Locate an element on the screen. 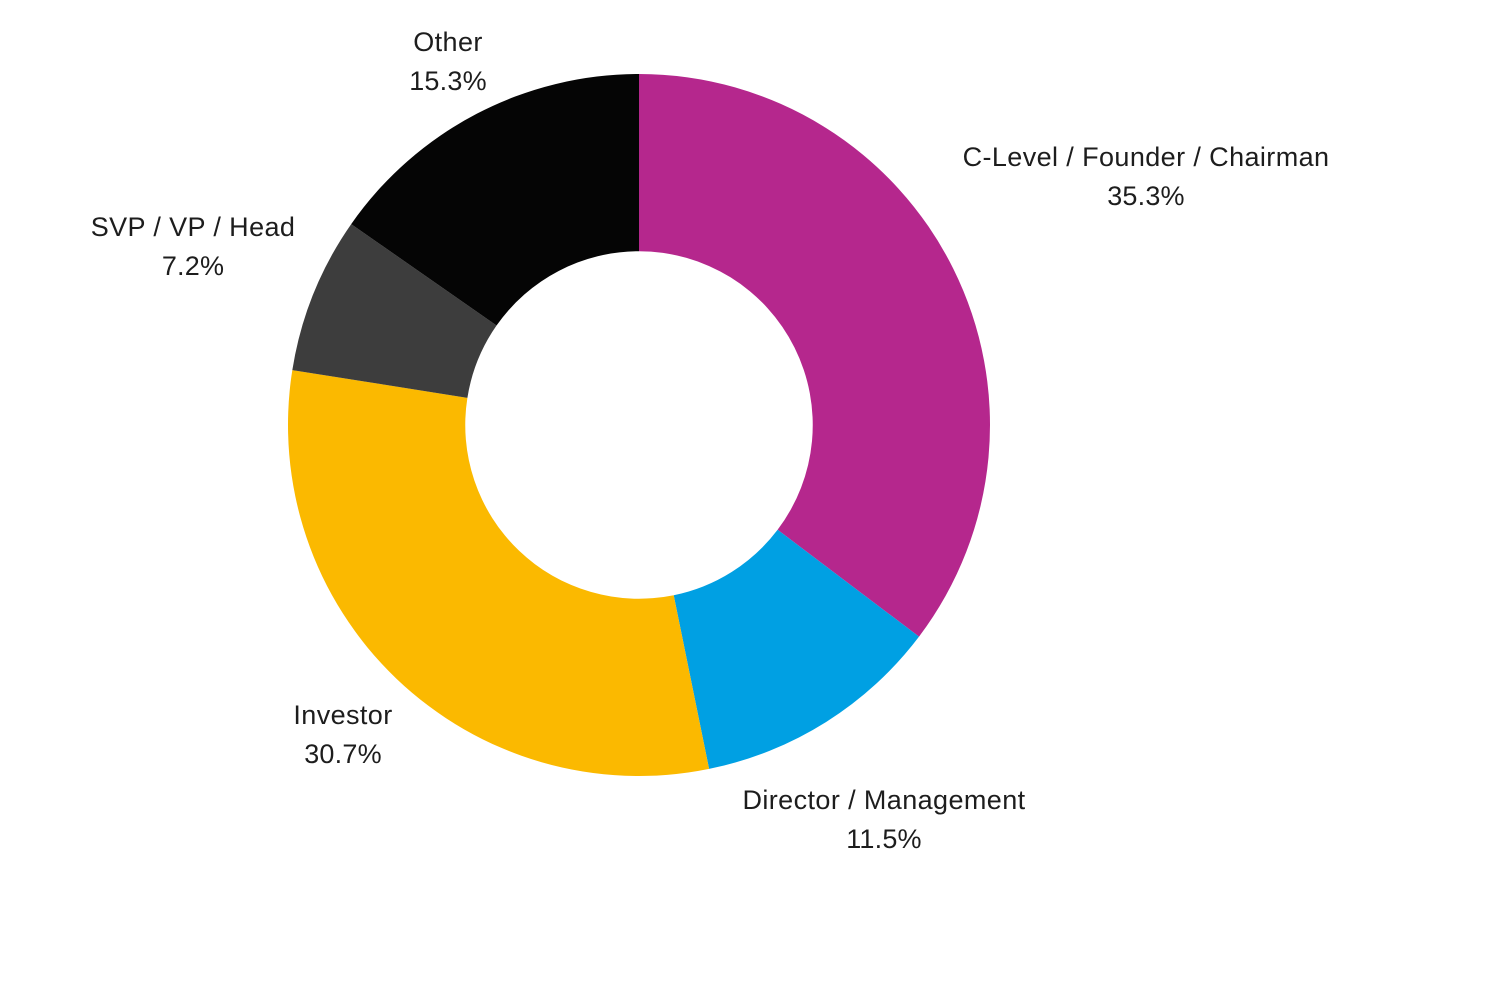 The image size is (1504, 1004). slice-label-text: Other is located at coordinates (448, 42).